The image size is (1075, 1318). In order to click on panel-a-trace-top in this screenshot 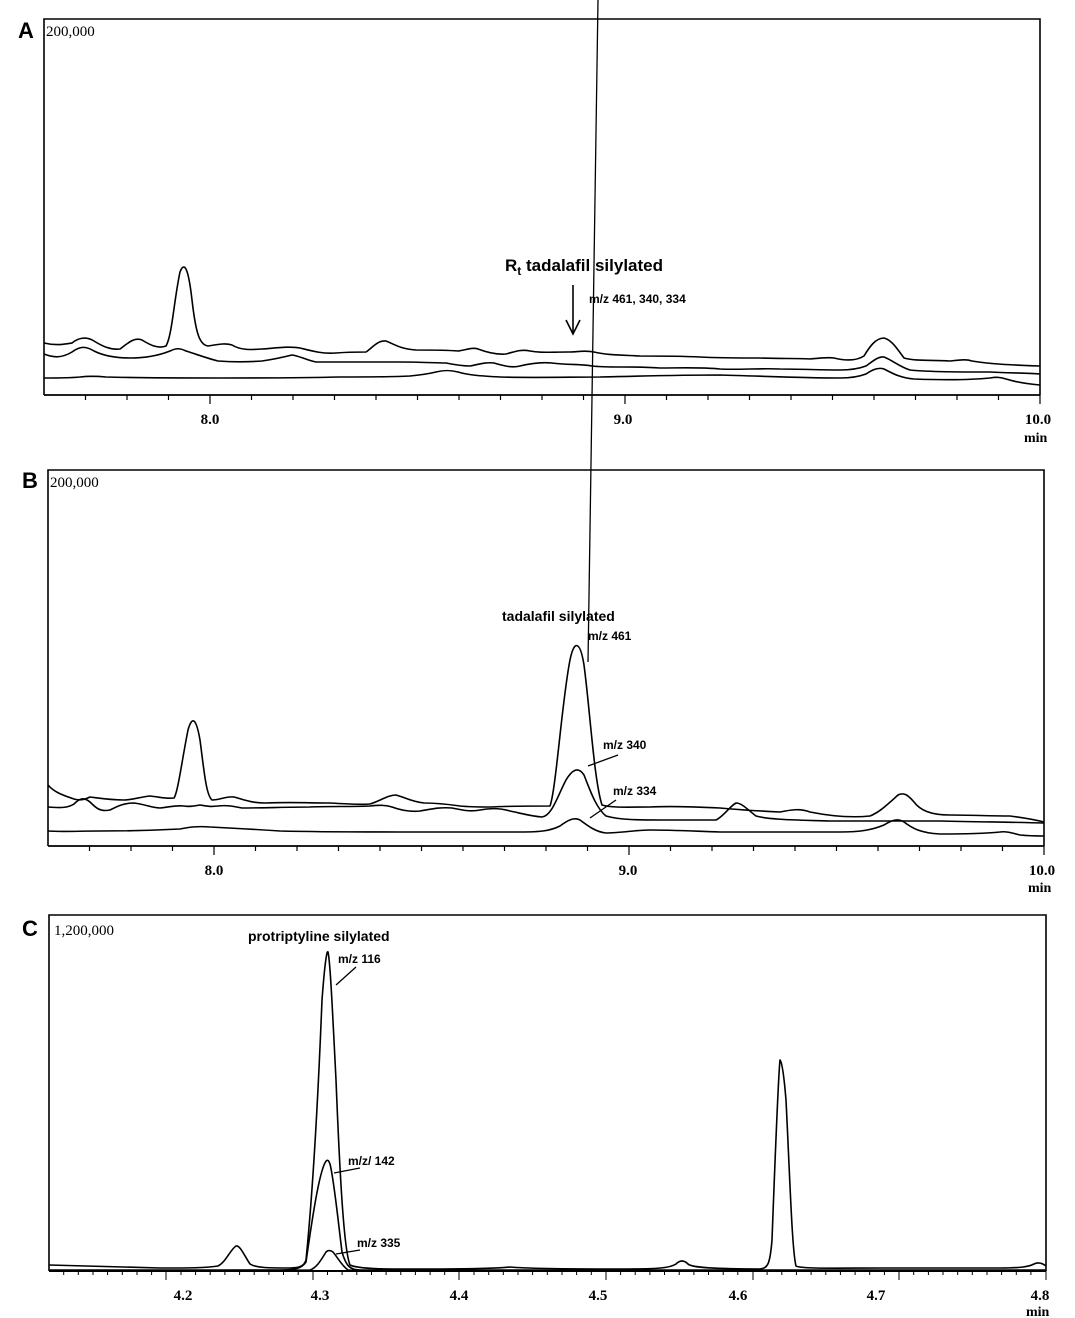, I will do `click(542, 316)`.